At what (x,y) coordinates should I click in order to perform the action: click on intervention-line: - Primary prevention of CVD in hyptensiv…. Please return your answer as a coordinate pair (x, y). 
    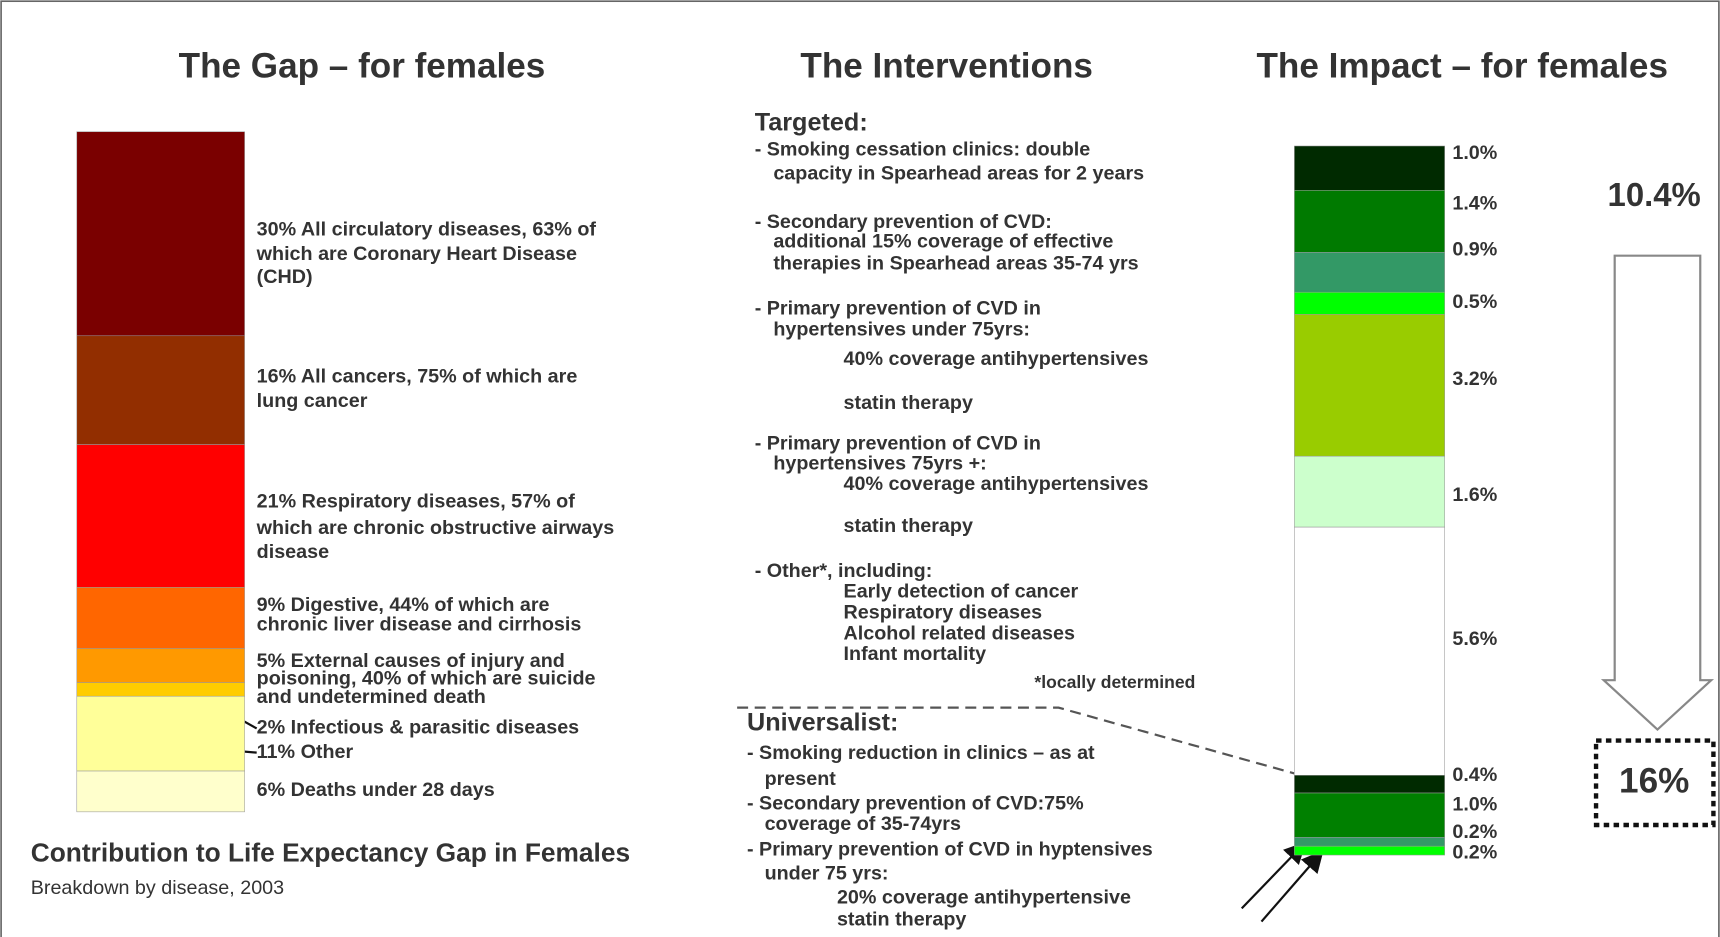
    Looking at the image, I should click on (950, 849).